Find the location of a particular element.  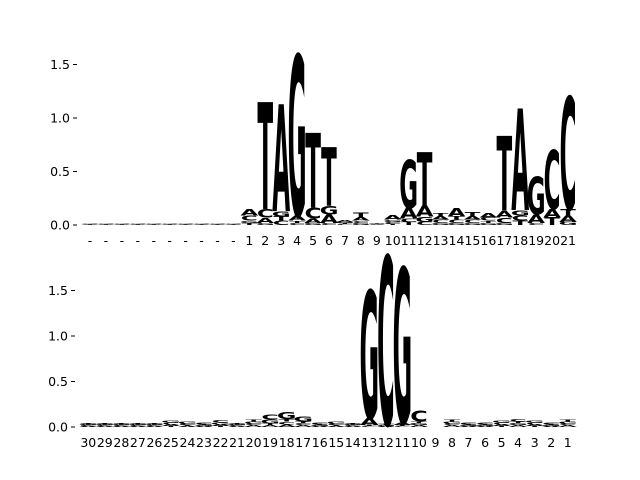

x-tick-label: 22 is located at coordinates (221, 442).